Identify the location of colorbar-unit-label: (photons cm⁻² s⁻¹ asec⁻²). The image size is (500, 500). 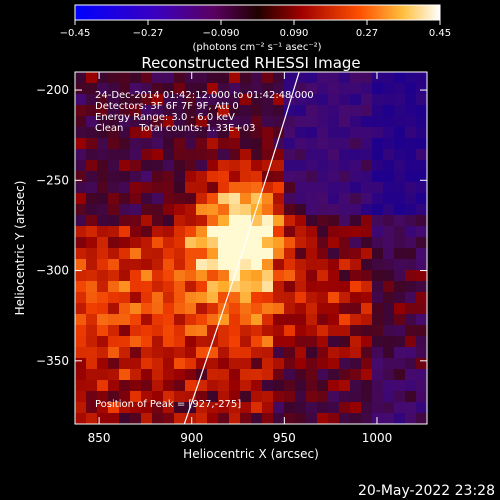
(256, 47).